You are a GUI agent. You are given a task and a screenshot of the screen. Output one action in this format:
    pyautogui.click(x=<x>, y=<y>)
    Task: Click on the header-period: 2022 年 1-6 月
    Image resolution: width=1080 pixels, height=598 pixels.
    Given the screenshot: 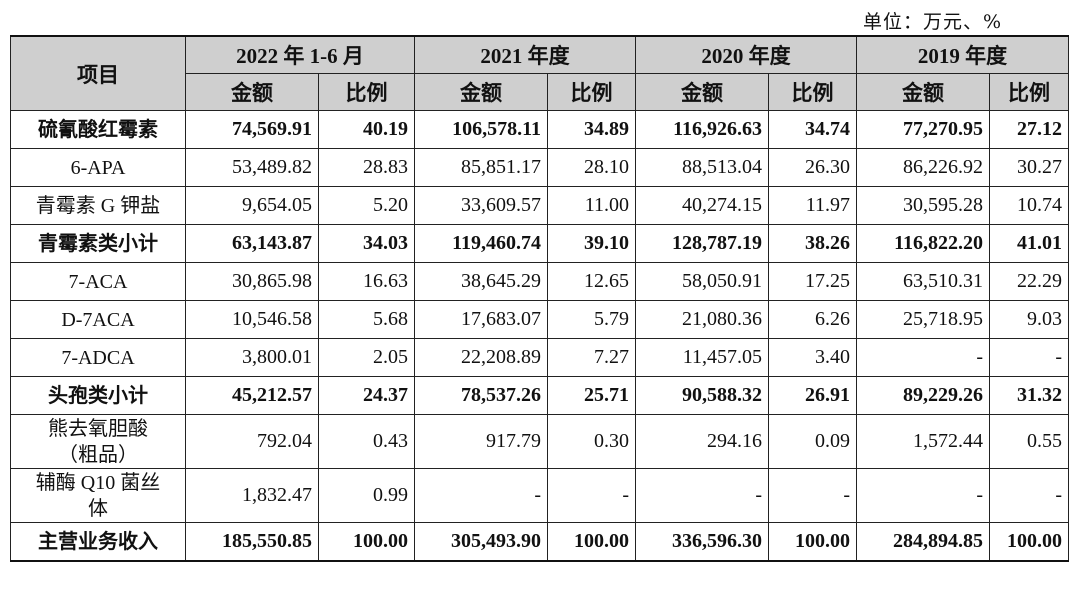 What is the action you would take?
    pyautogui.click(x=300, y=54)
    